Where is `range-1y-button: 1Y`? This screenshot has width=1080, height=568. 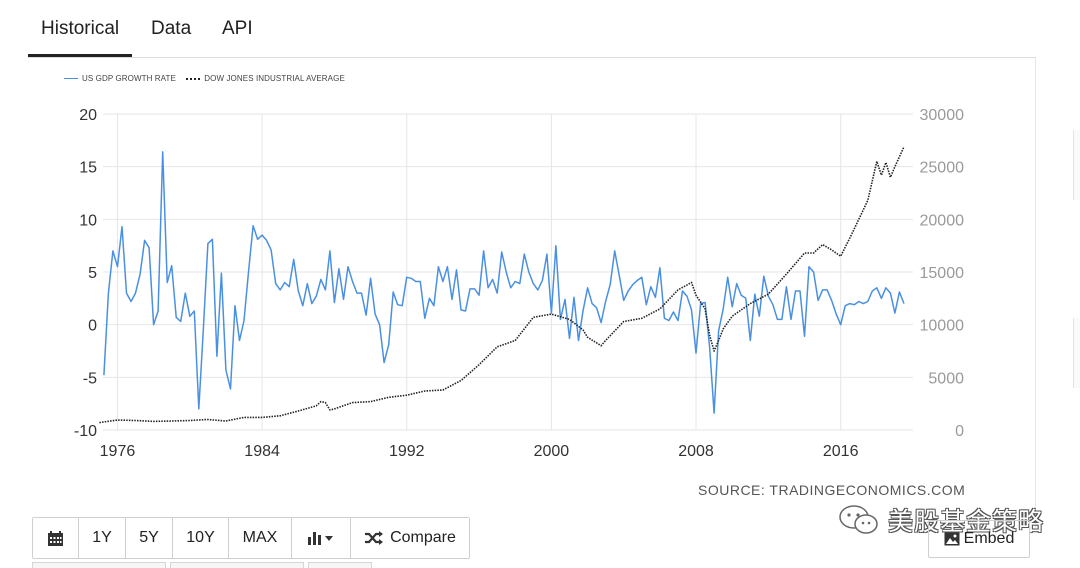
range-1y-button: 1Y is located at coordinates (102, 538).